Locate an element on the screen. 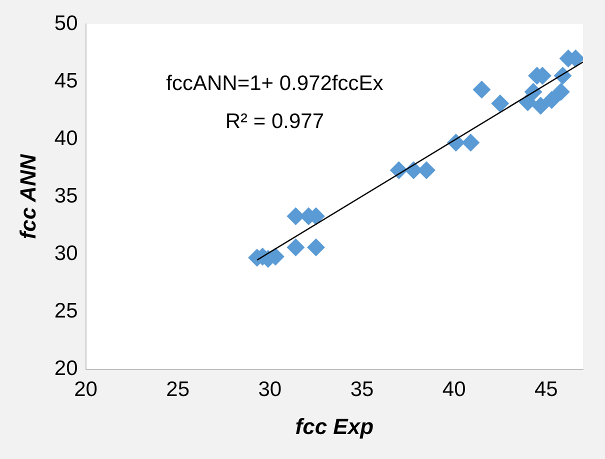 This screenshot has width=605, height=459. annotation: fccANN=1+ 0.972fccEx is located at coordinates (275, 83).